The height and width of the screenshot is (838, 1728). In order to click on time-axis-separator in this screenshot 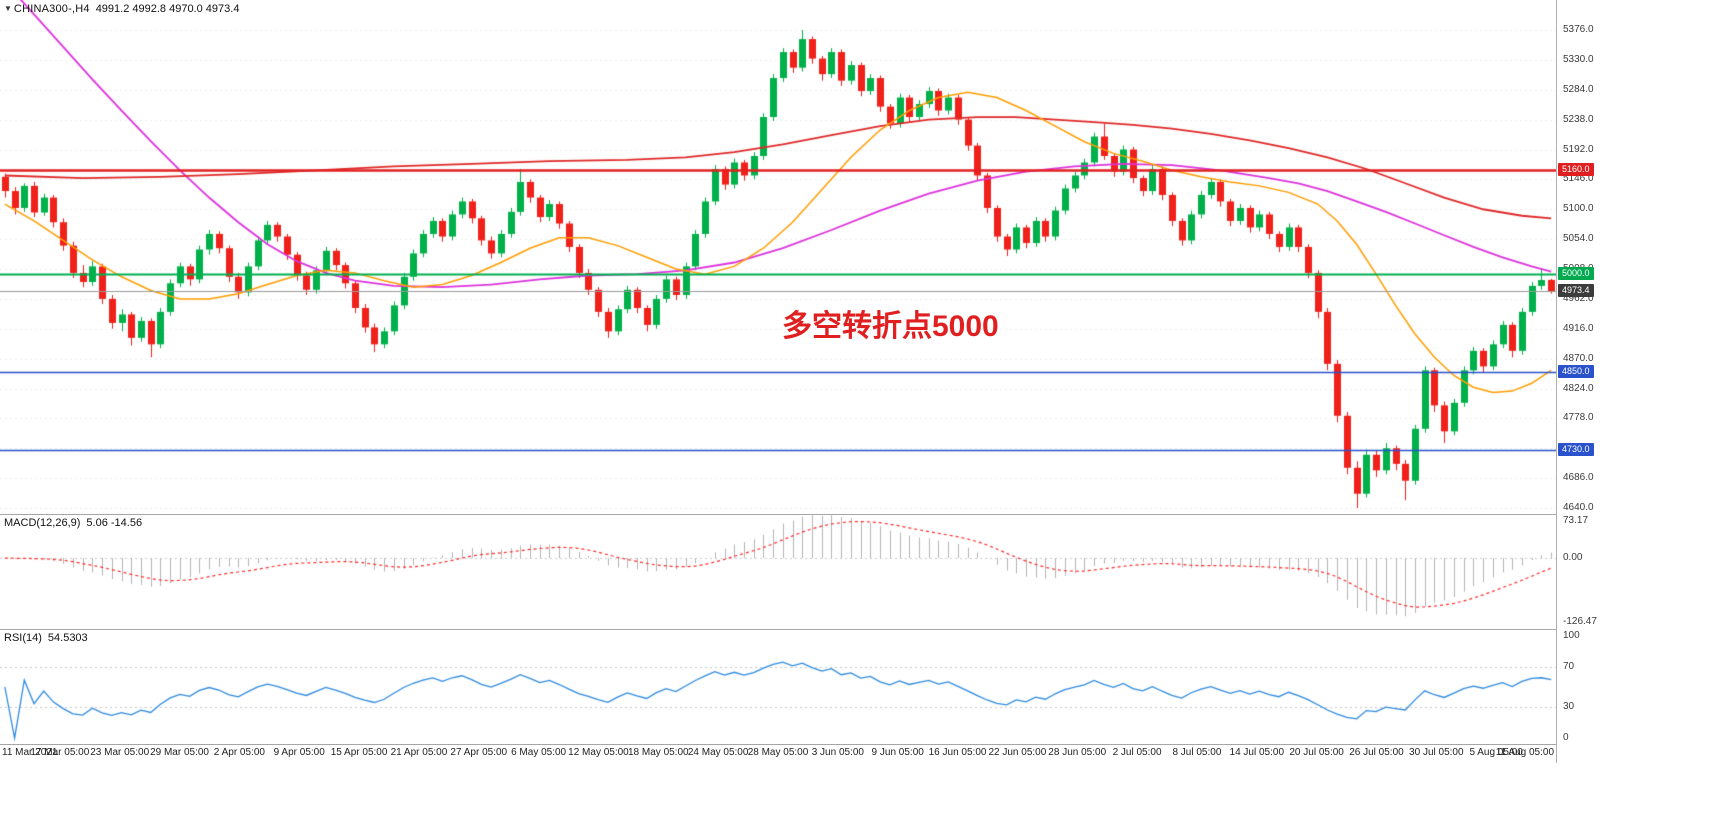, I will do `click(864, 744)`.